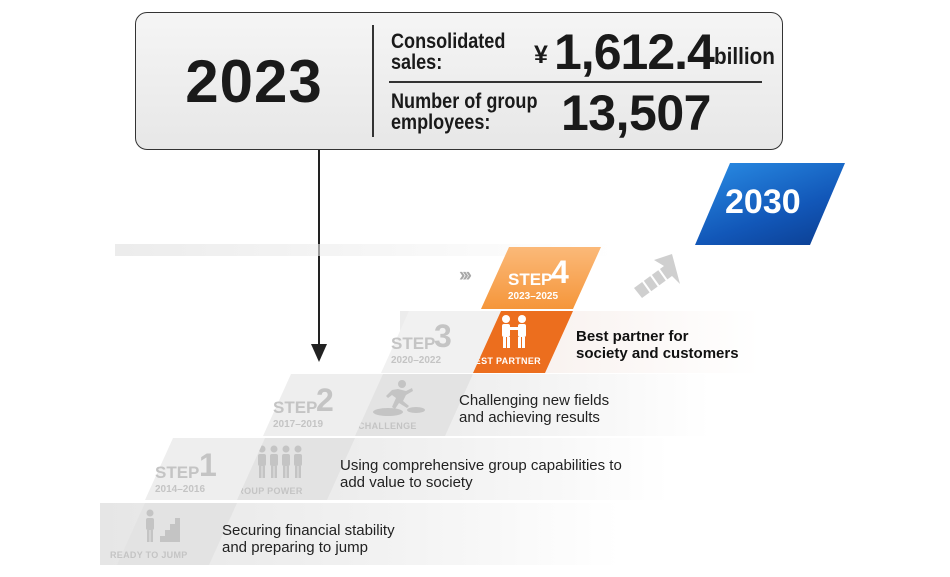  I want to click on band-top, so click(365, 250).